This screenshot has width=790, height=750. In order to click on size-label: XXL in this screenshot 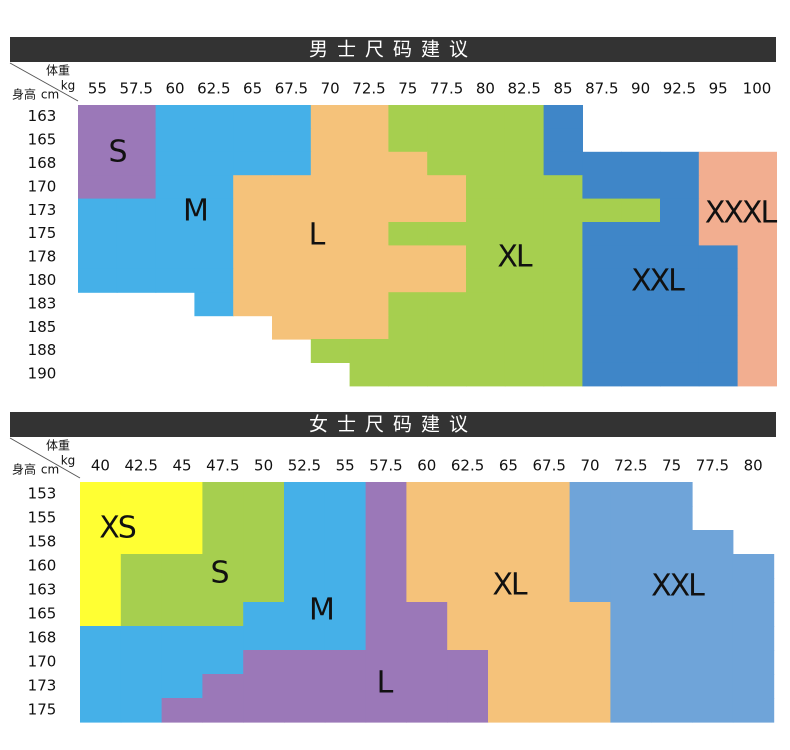, I will do `click(678, 586)`.